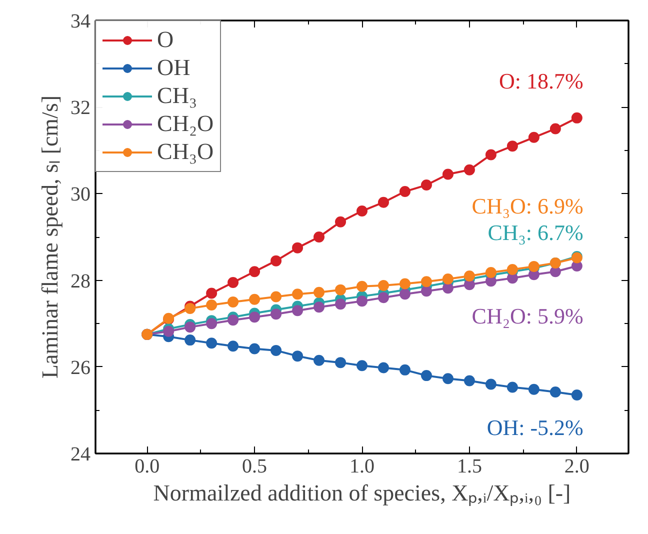 The height and width of the screenshot is (534, 648). I want to click on annotation: CH₂O: 5.9%, so click(528, 315).